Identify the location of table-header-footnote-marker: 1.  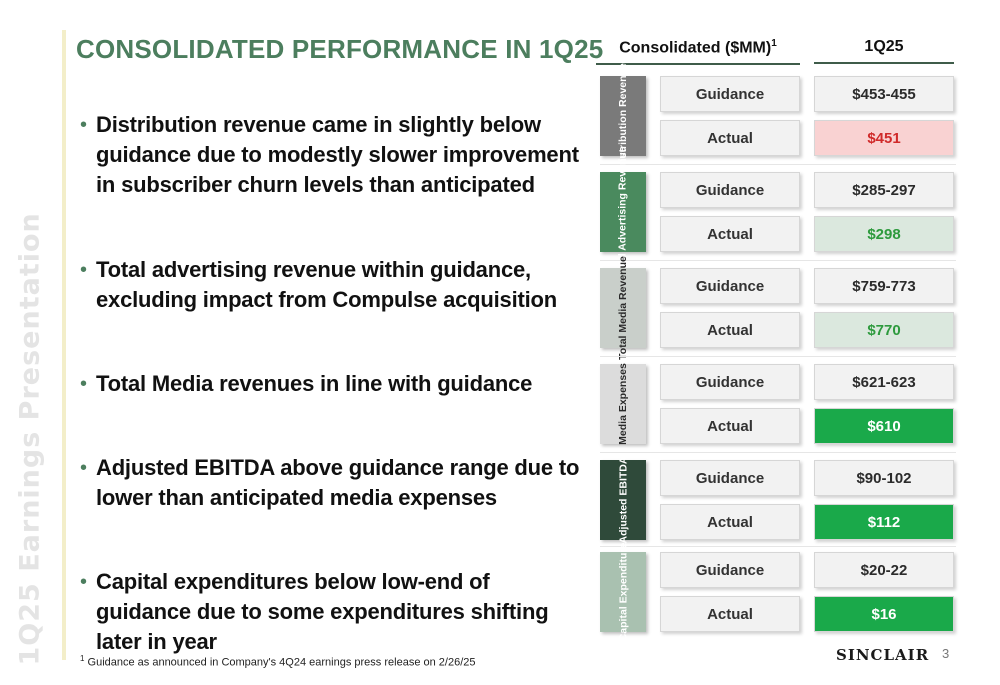
(774, 43).